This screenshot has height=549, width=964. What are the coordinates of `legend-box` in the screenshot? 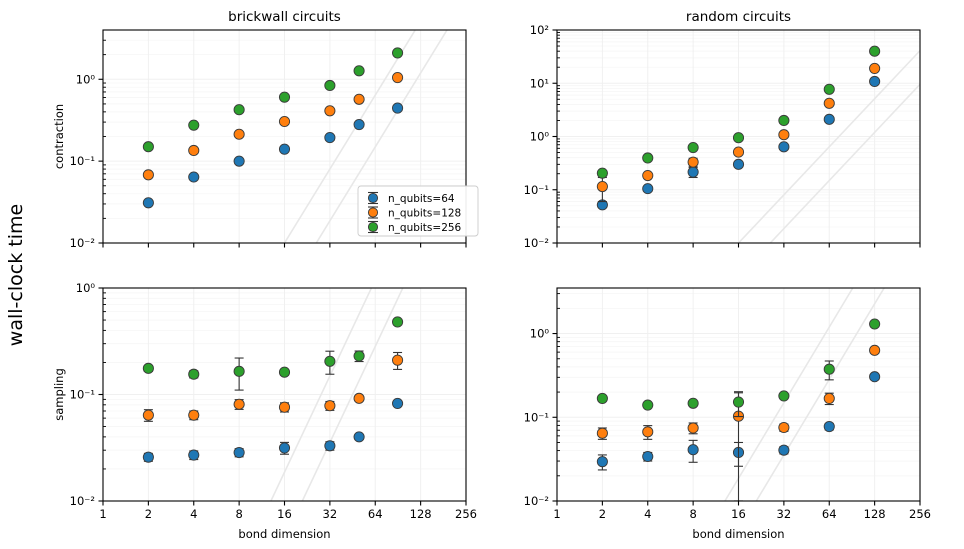 It's located at (418, 211).